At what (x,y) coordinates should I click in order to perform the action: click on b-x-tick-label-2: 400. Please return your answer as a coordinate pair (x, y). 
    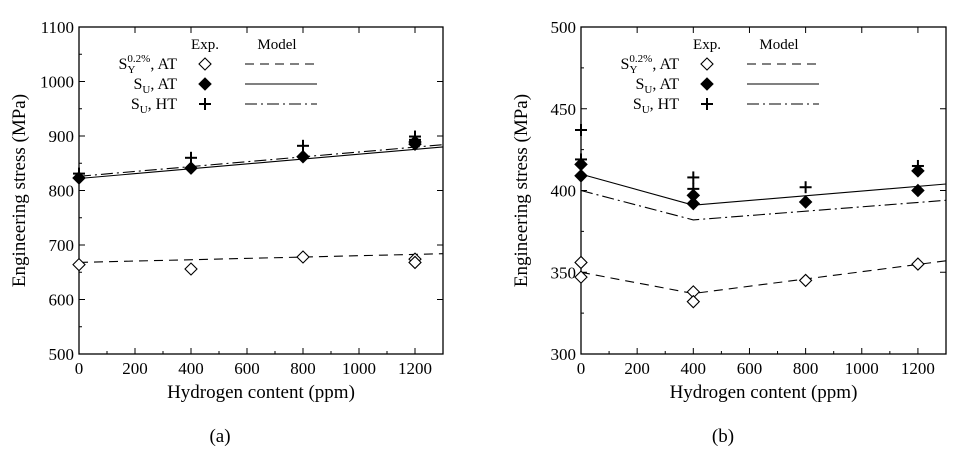
    Looking at the image, I should click on (694, 368).